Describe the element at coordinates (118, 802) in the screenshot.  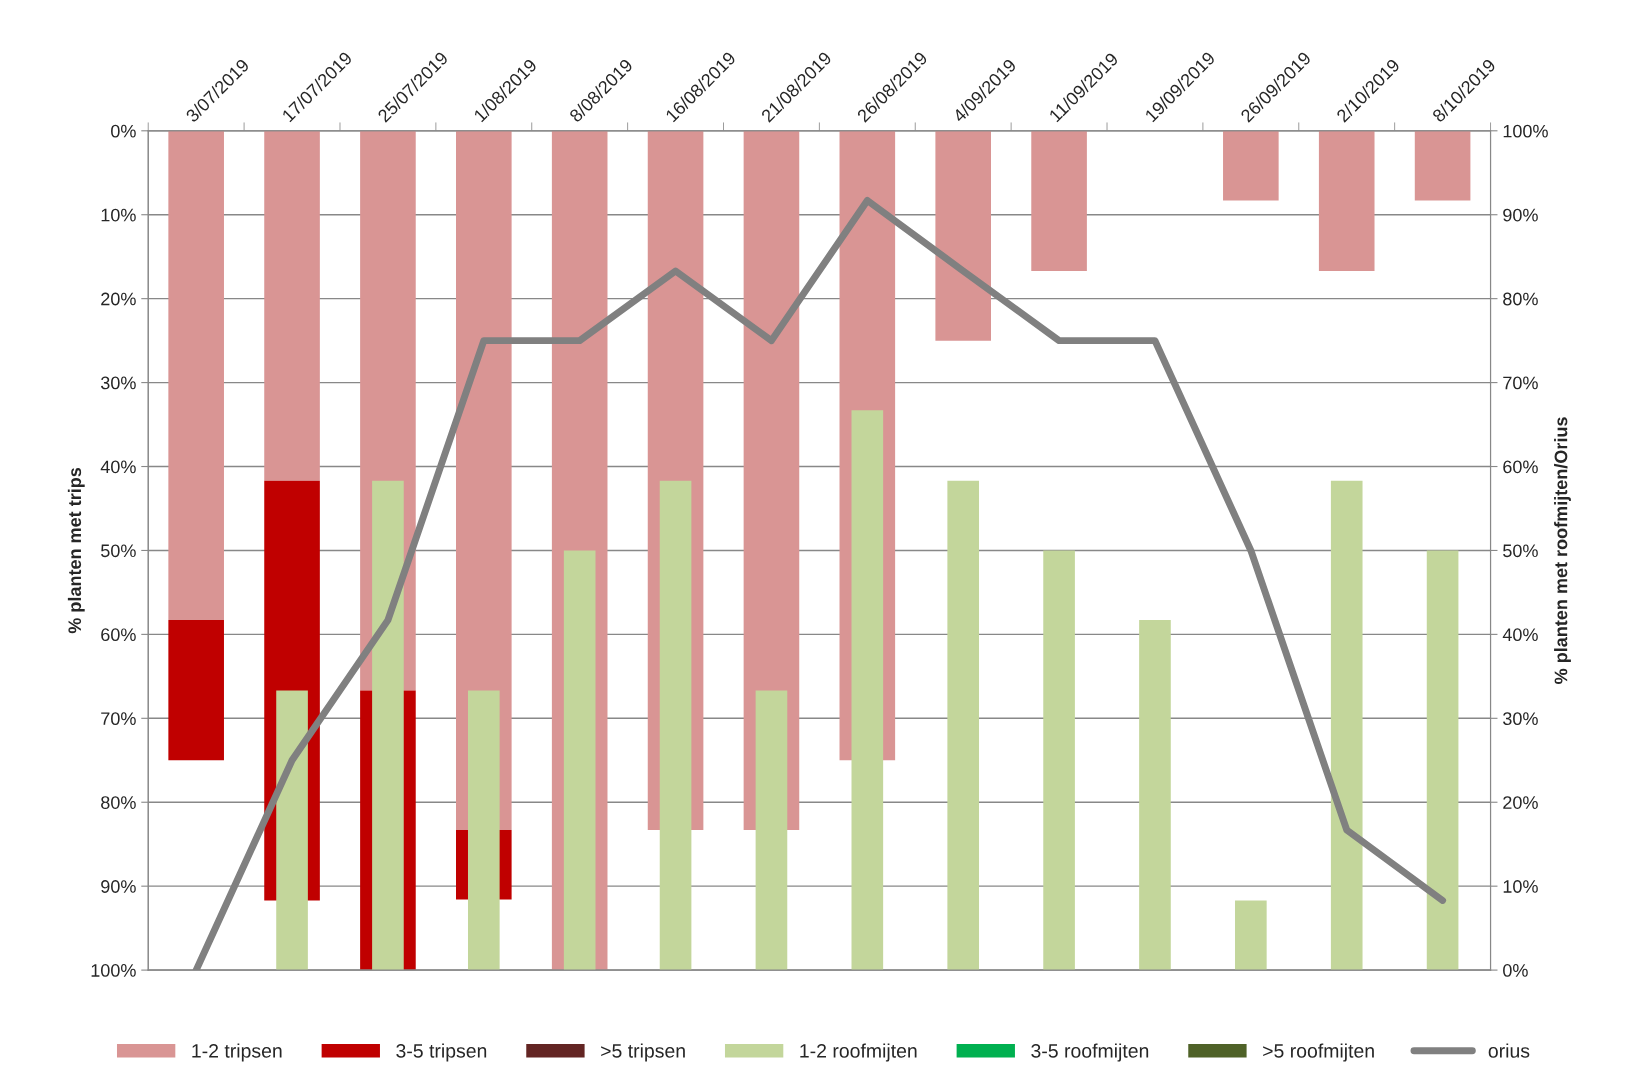
I see `y-tick-label: 80%` at that location.